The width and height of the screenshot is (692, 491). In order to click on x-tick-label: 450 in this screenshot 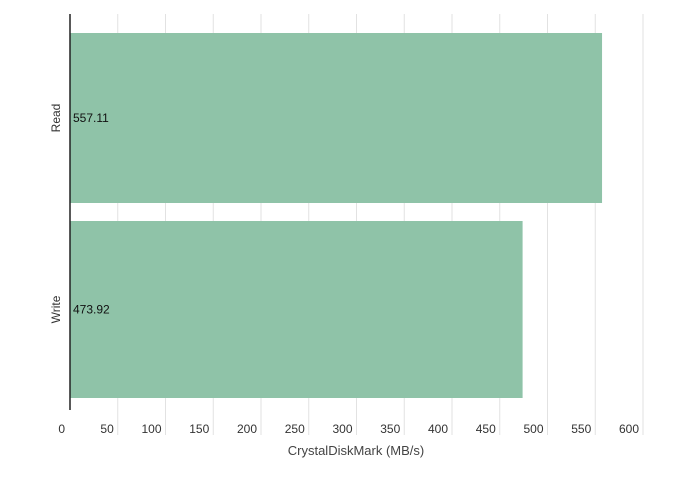, I will do `click(486, 429)`.